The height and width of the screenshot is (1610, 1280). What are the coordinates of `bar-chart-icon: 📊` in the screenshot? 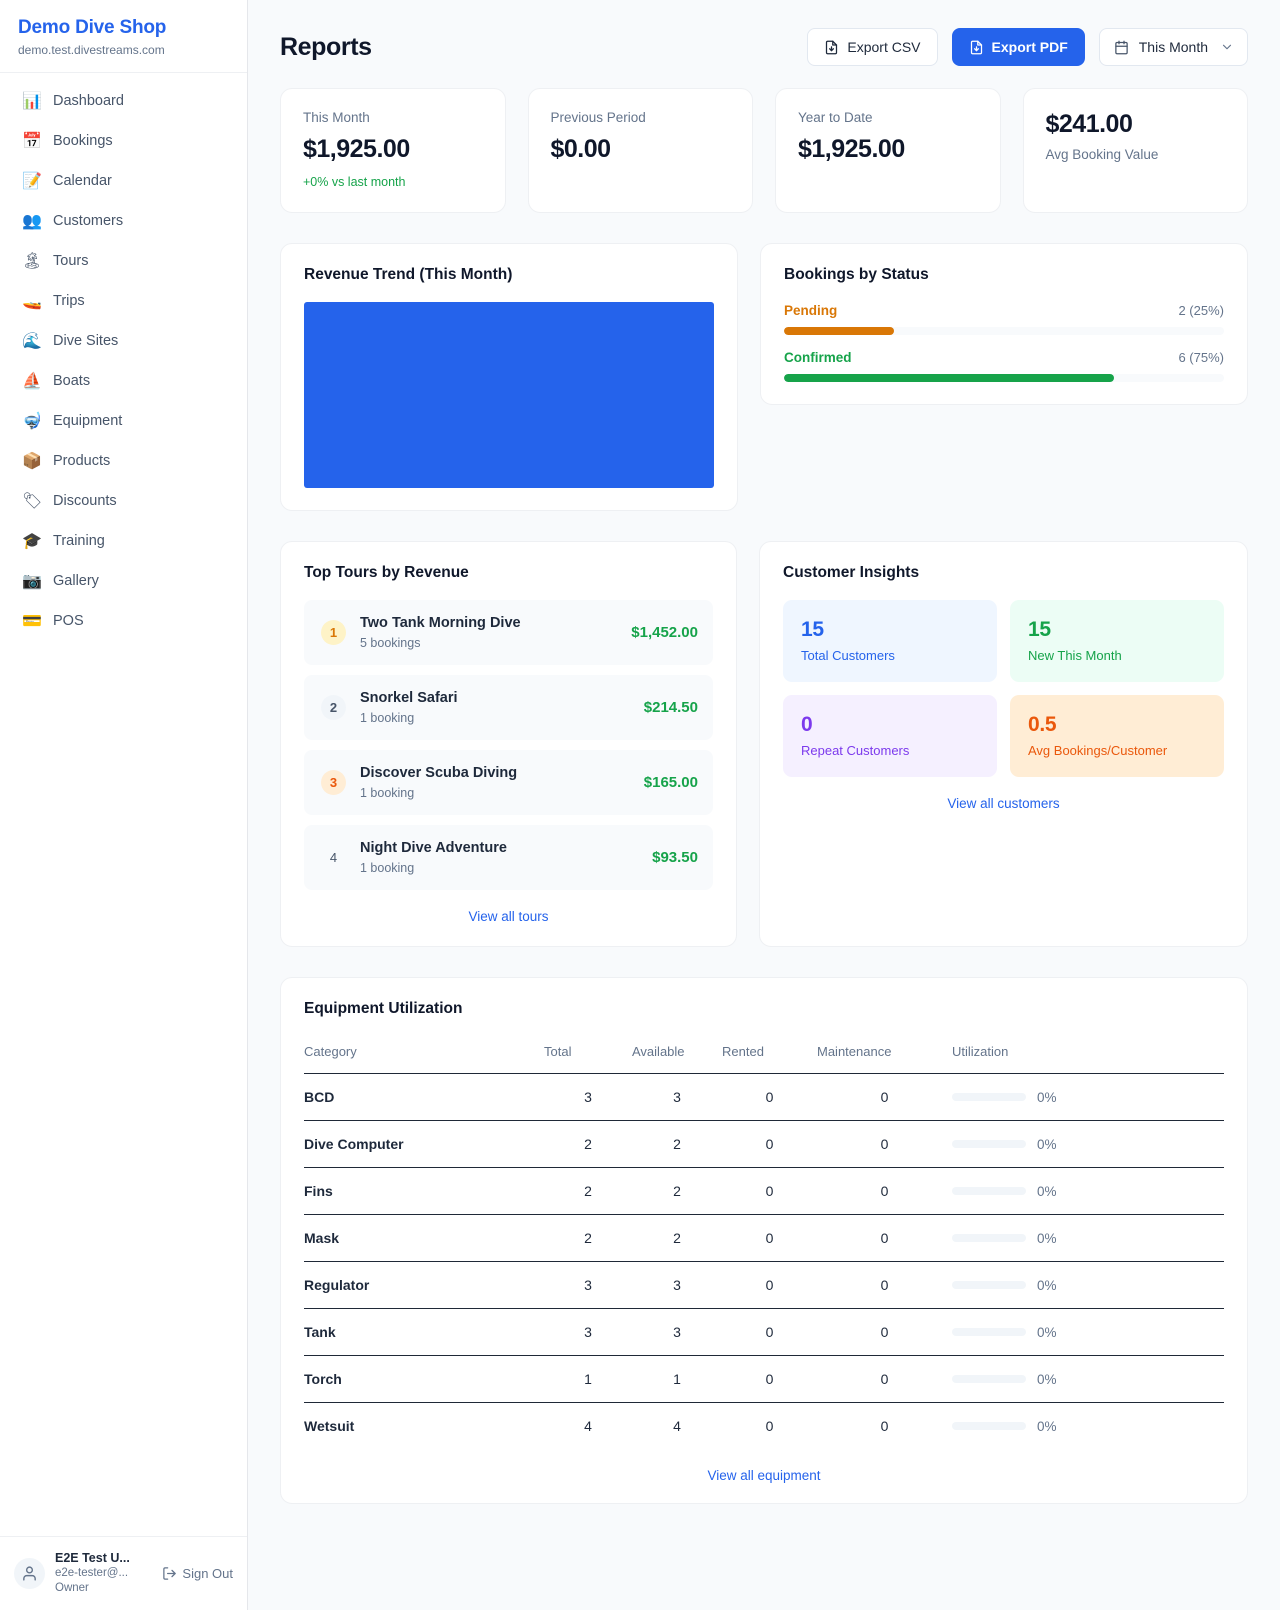 It's located at (32, 100).